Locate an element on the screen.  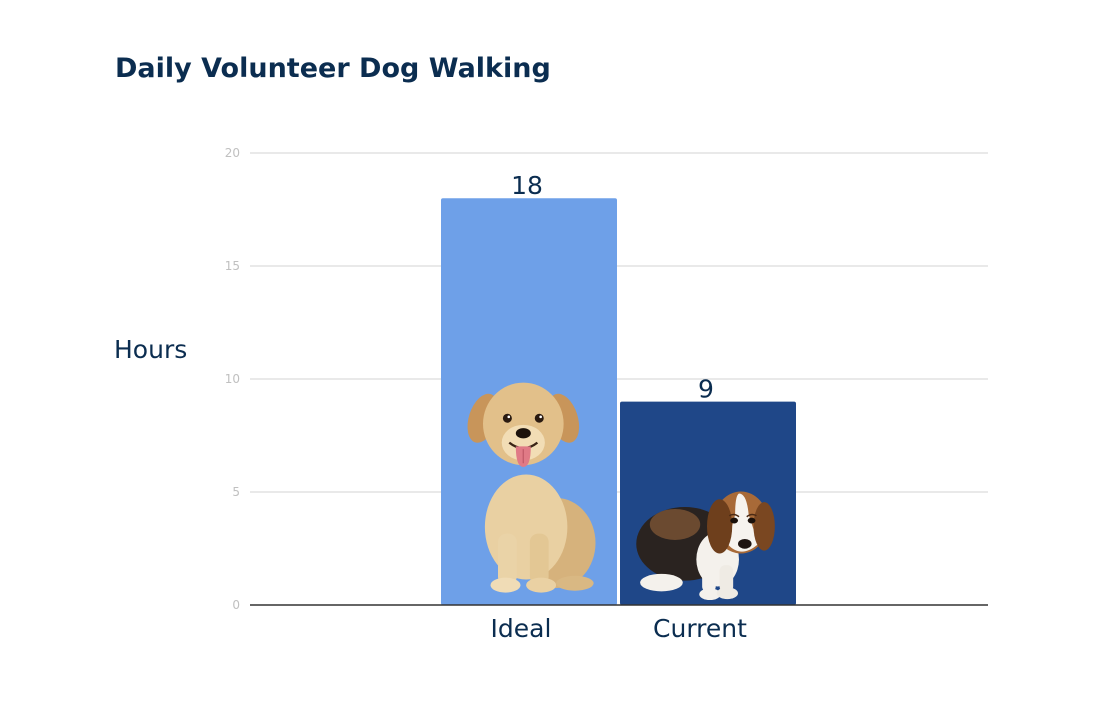
y-tick-label: 15 is located at coordinates (232, 266).